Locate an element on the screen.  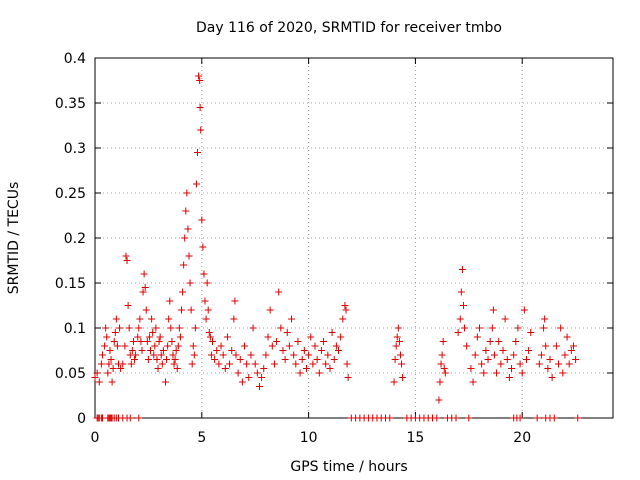
y-tick-label: 0.2 is located at coordinates (75, 239).